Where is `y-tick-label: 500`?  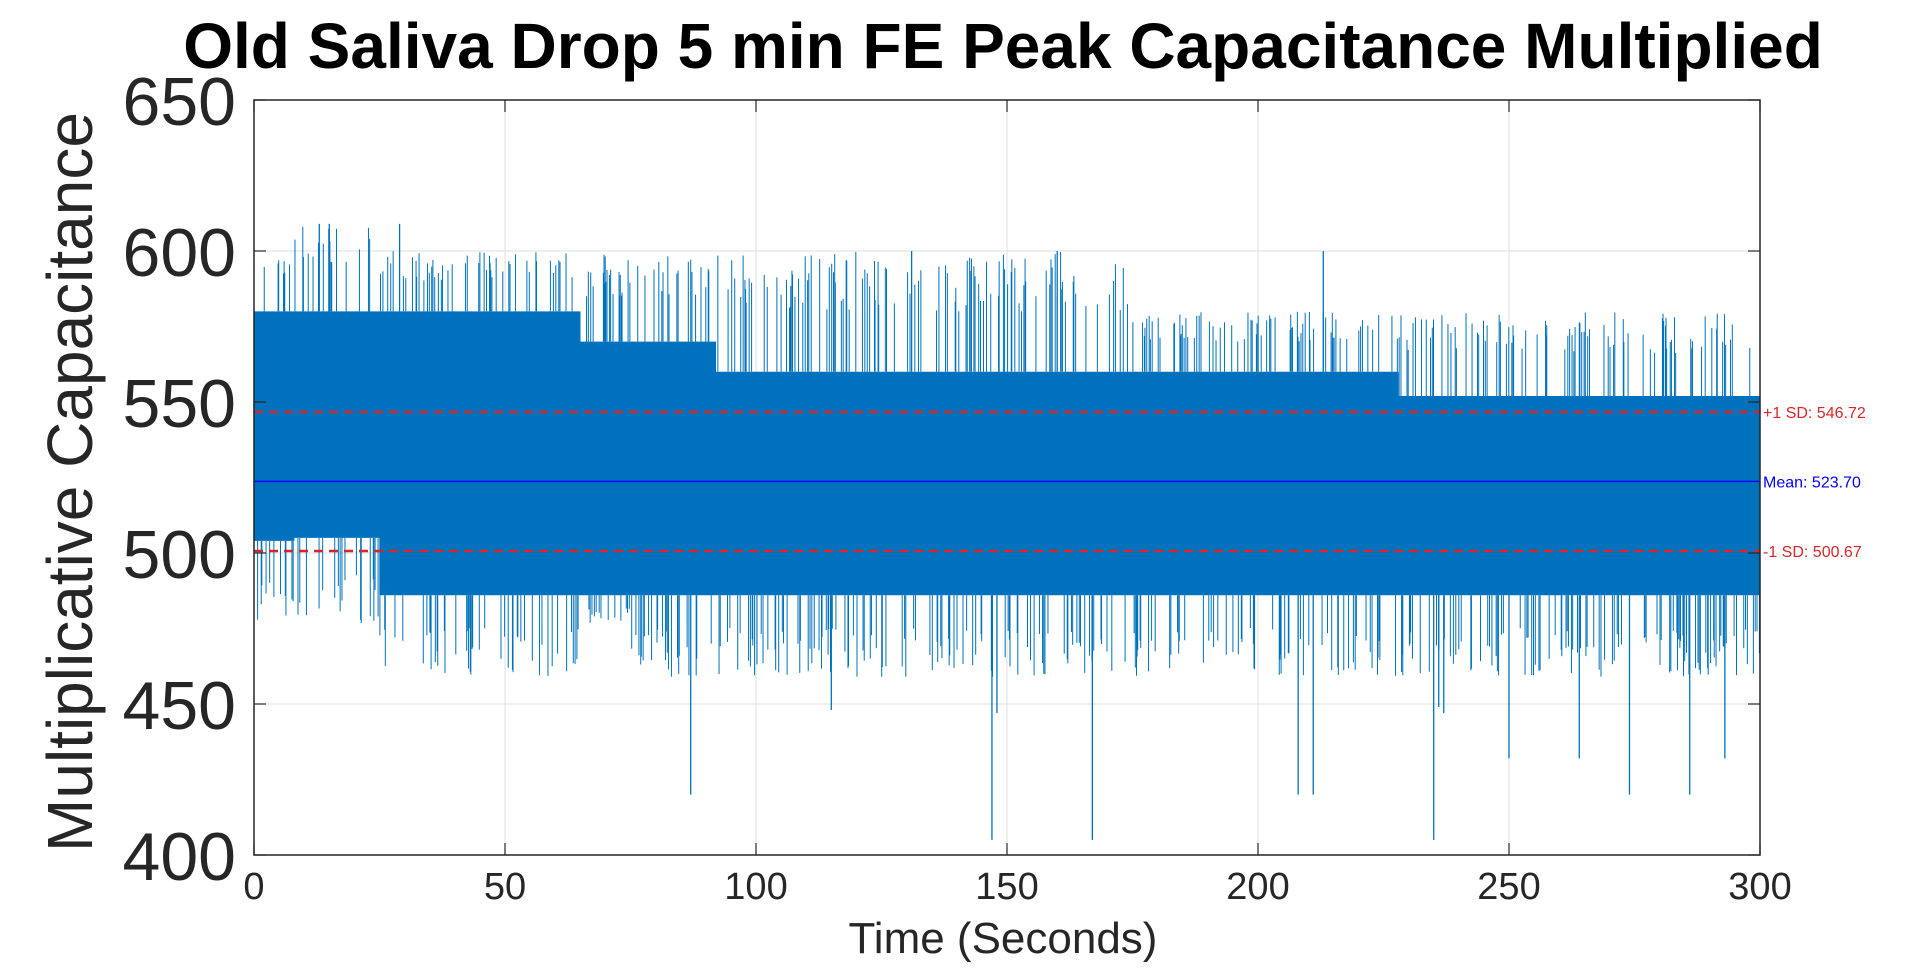 y-tick-label: 500 is located at coordinates (179, 555).